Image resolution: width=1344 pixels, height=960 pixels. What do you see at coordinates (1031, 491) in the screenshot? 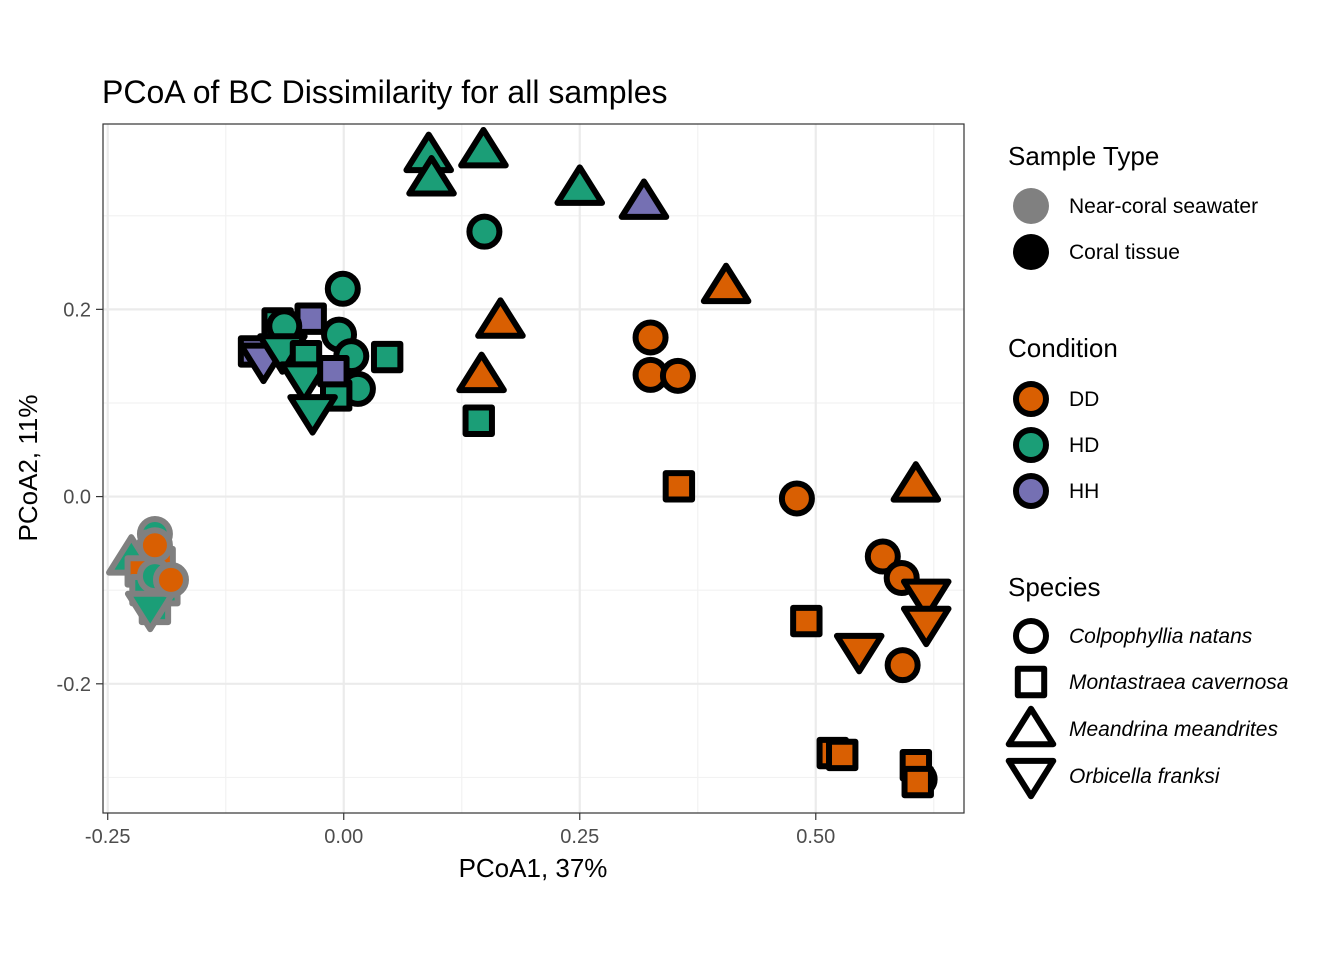
I see `legend-key-HH` at bounding box center [1031, 491].